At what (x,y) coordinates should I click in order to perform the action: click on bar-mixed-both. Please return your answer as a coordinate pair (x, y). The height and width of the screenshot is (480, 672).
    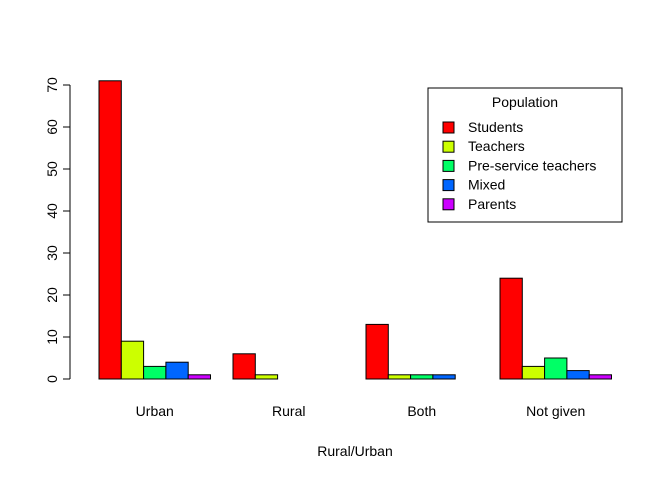
    Looking at the image, I should click on (444, 377).